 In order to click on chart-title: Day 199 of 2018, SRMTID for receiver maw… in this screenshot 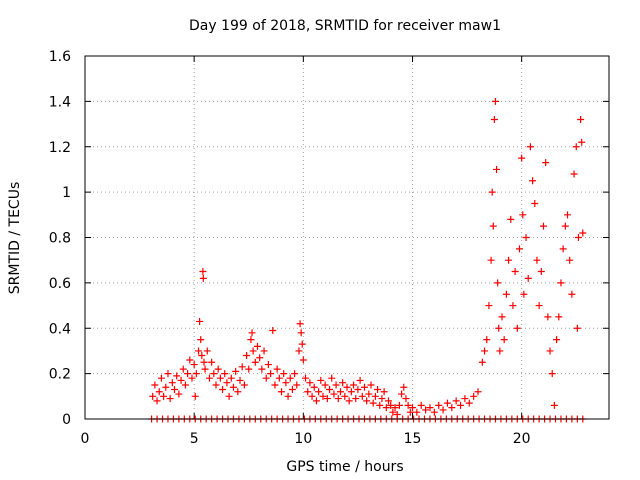, I will do `click(345, 26)`.